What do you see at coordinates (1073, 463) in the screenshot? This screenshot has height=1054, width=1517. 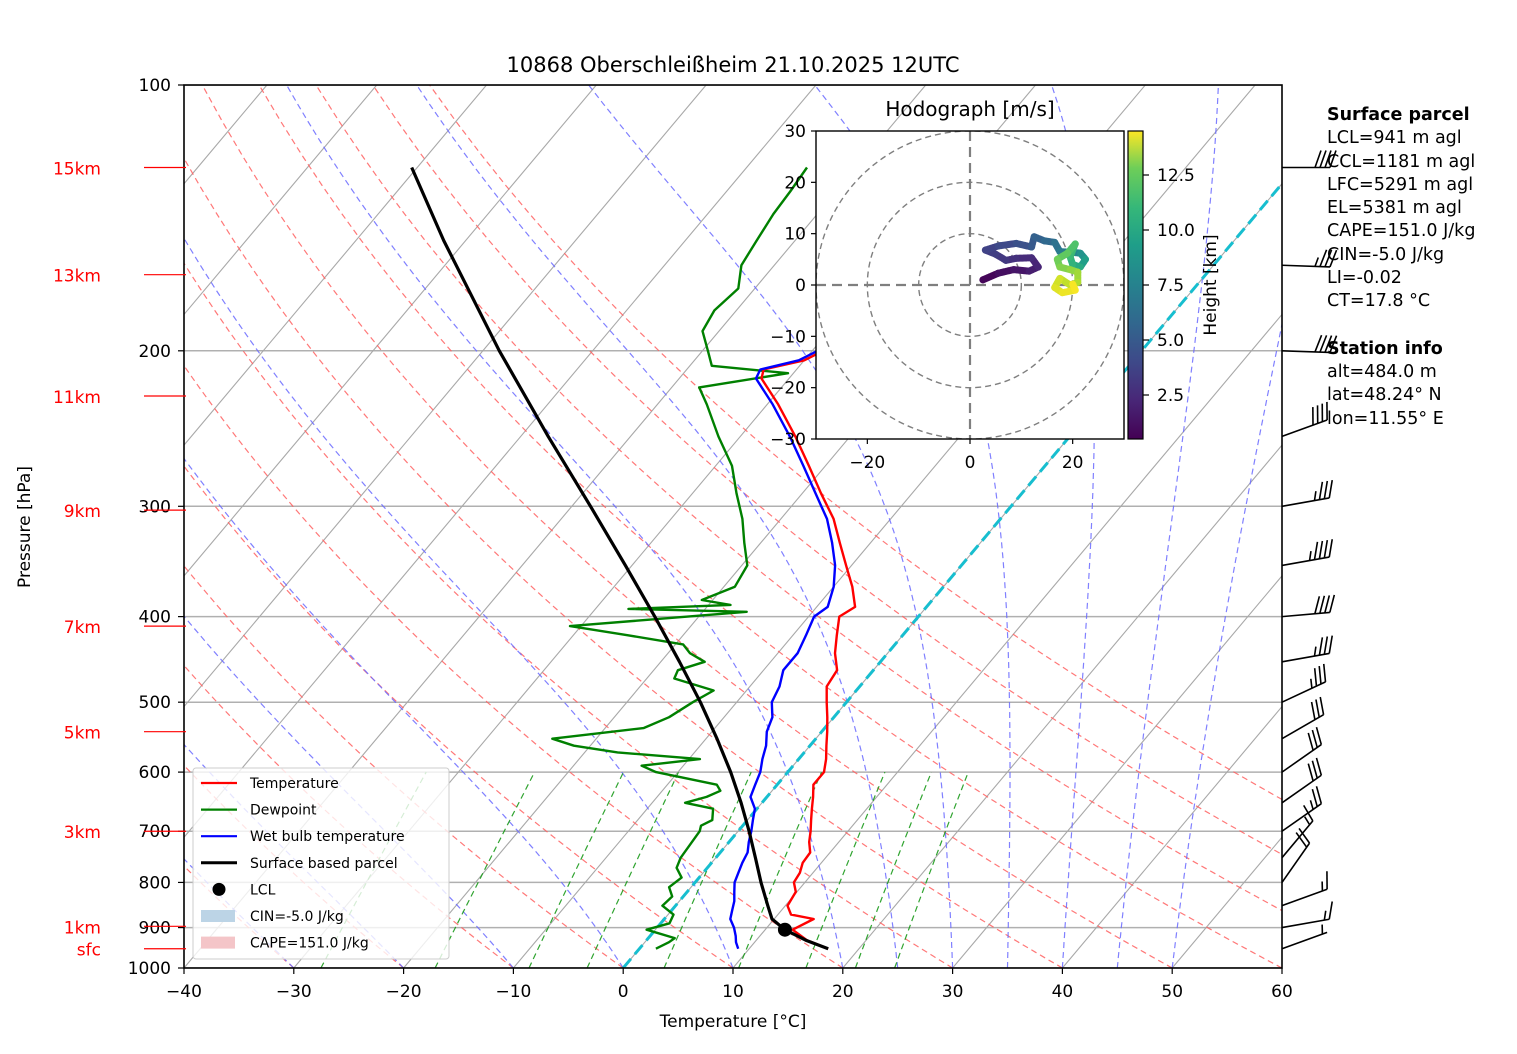 I see `hodograph-x-tick-label: 20` at bounding box center [1073, 463].